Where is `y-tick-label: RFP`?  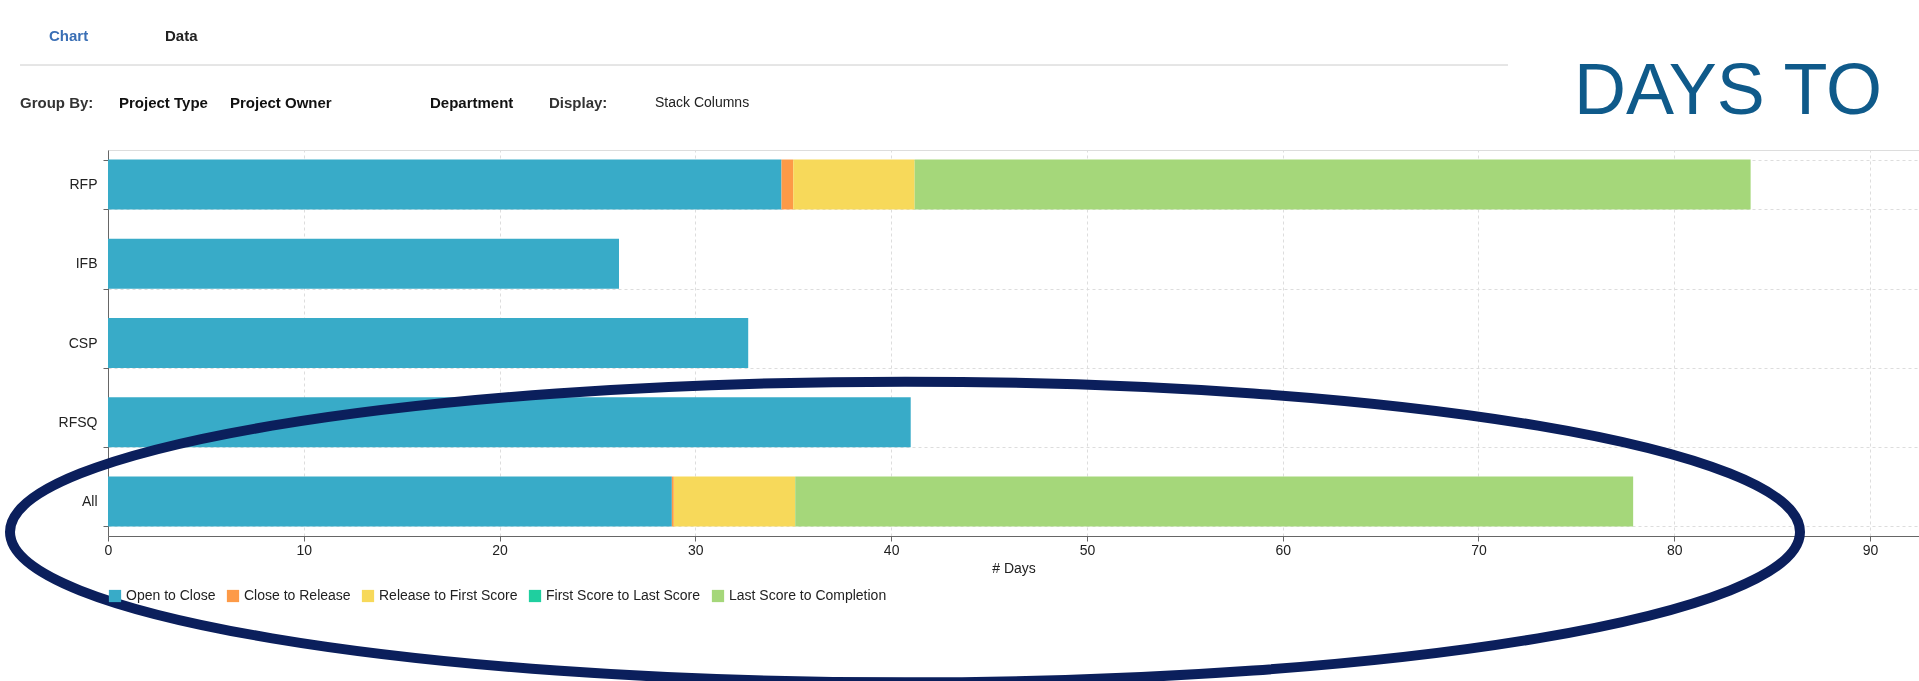 y-tick-label: RFP is located at coordinates (83, 183).